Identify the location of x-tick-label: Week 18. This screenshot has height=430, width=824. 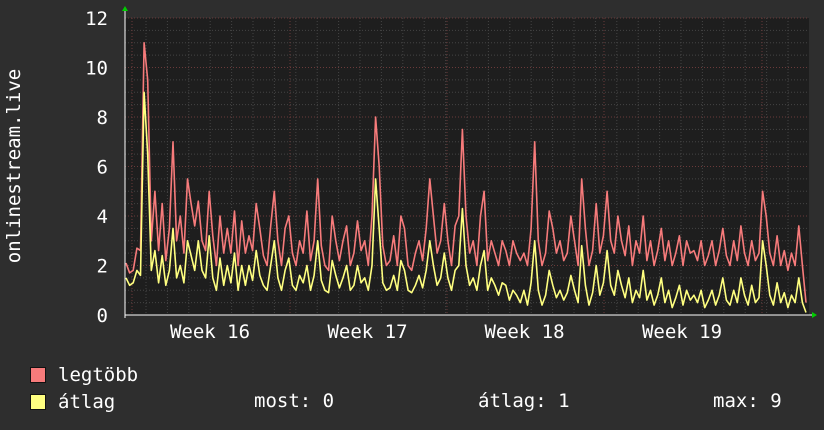
(524, 332).